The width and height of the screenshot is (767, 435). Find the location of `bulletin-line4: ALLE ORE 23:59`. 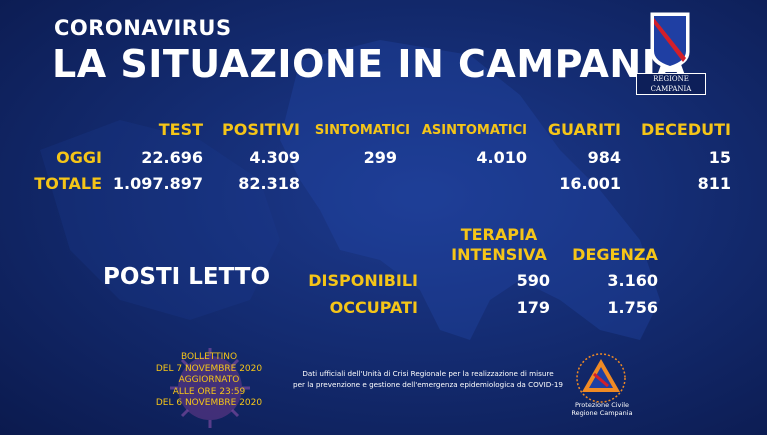

bulletin-line4: ALLE ORE 23:59 is located at coordinates (209, 391).